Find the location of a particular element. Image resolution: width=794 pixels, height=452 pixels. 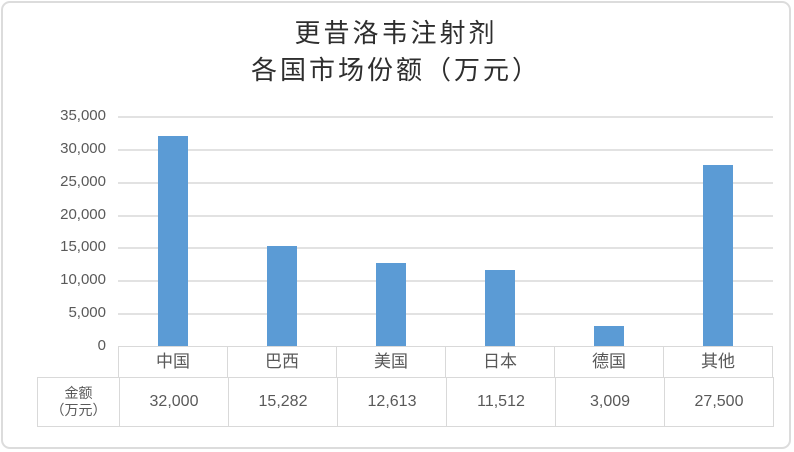

category-label-cell: 其他 is located at coordinates (717, 362).